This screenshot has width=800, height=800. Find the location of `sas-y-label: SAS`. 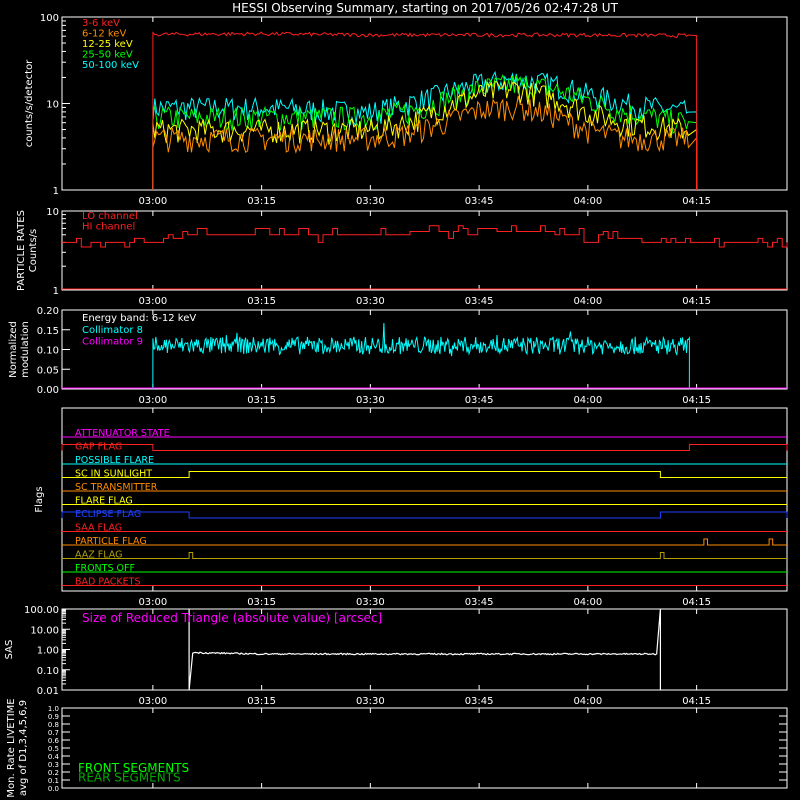

sas-y-label: SAS is located at coordinates (9, 650).